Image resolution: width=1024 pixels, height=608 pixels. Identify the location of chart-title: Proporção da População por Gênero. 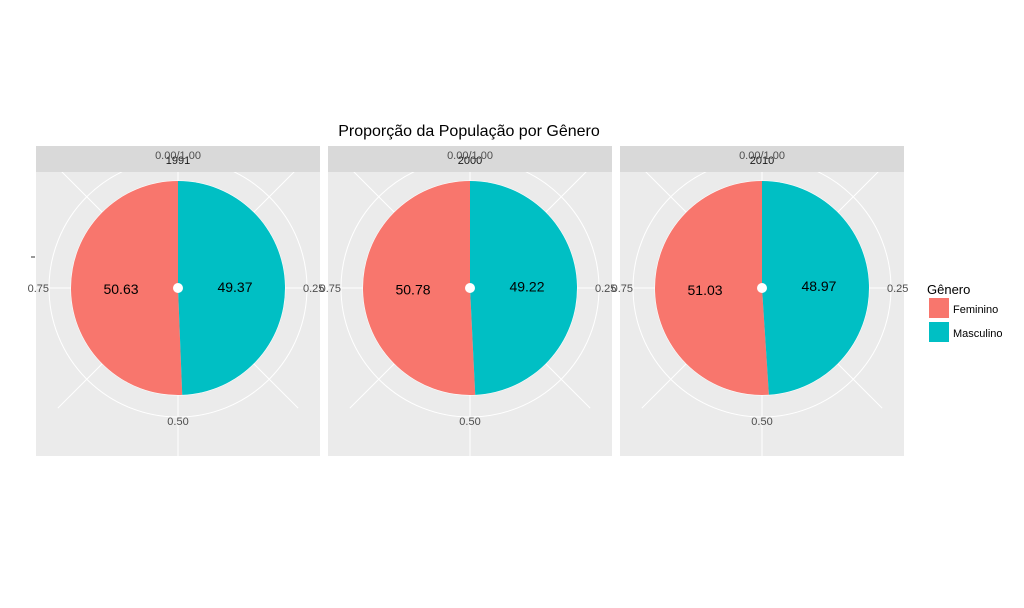
(469, 131).